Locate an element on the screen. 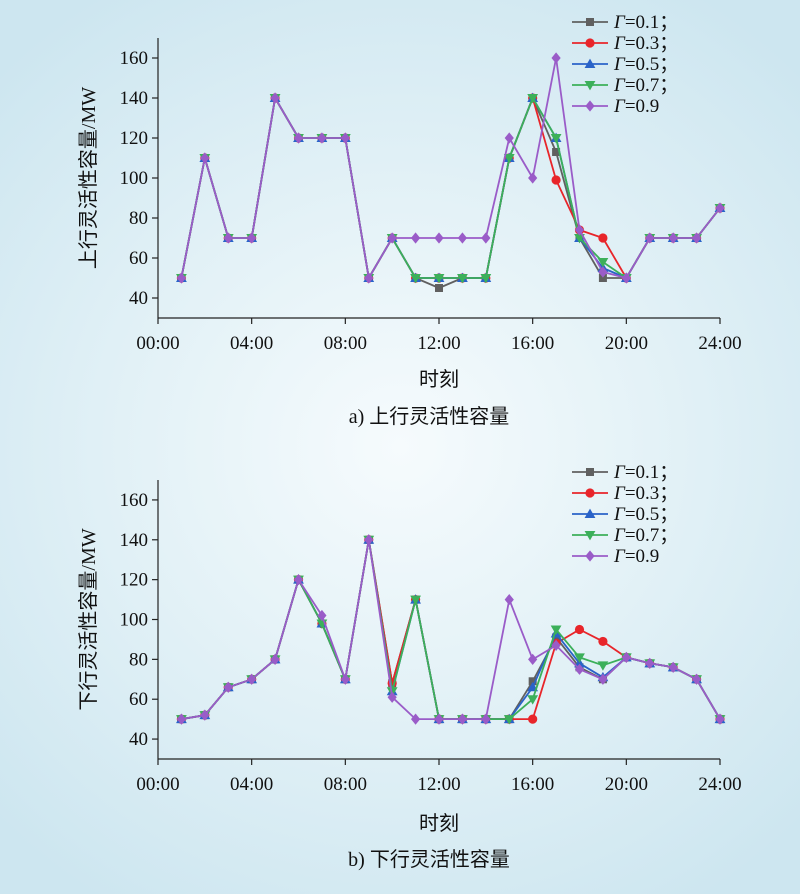 The width and height of the screenshot is (800, 894). legend-label: Γ=0.5； is located at coordinates (645, 64).